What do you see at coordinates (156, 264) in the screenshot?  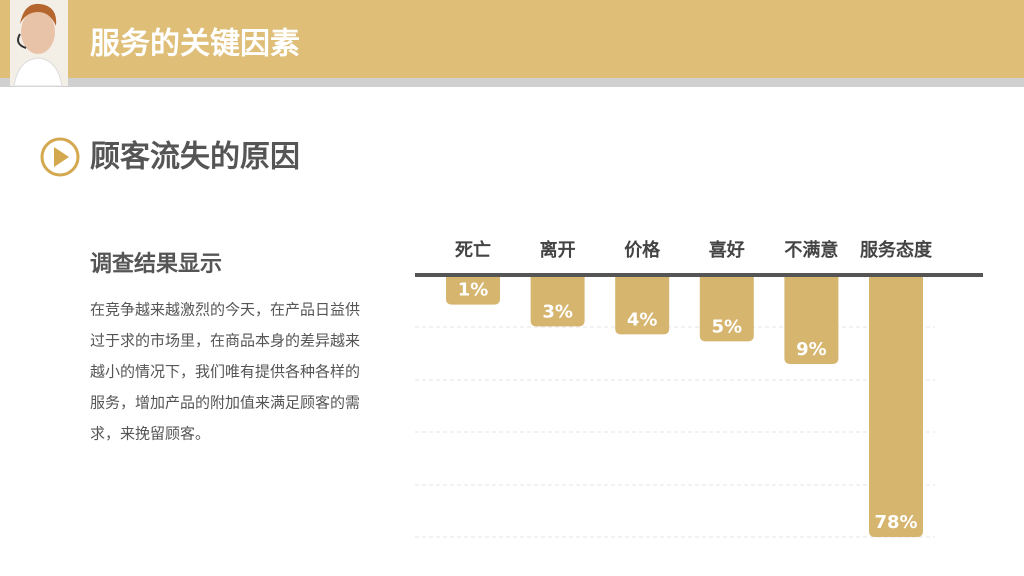 I see `section-subtitle: 调查结果显示` at bounding box center [156, 264].